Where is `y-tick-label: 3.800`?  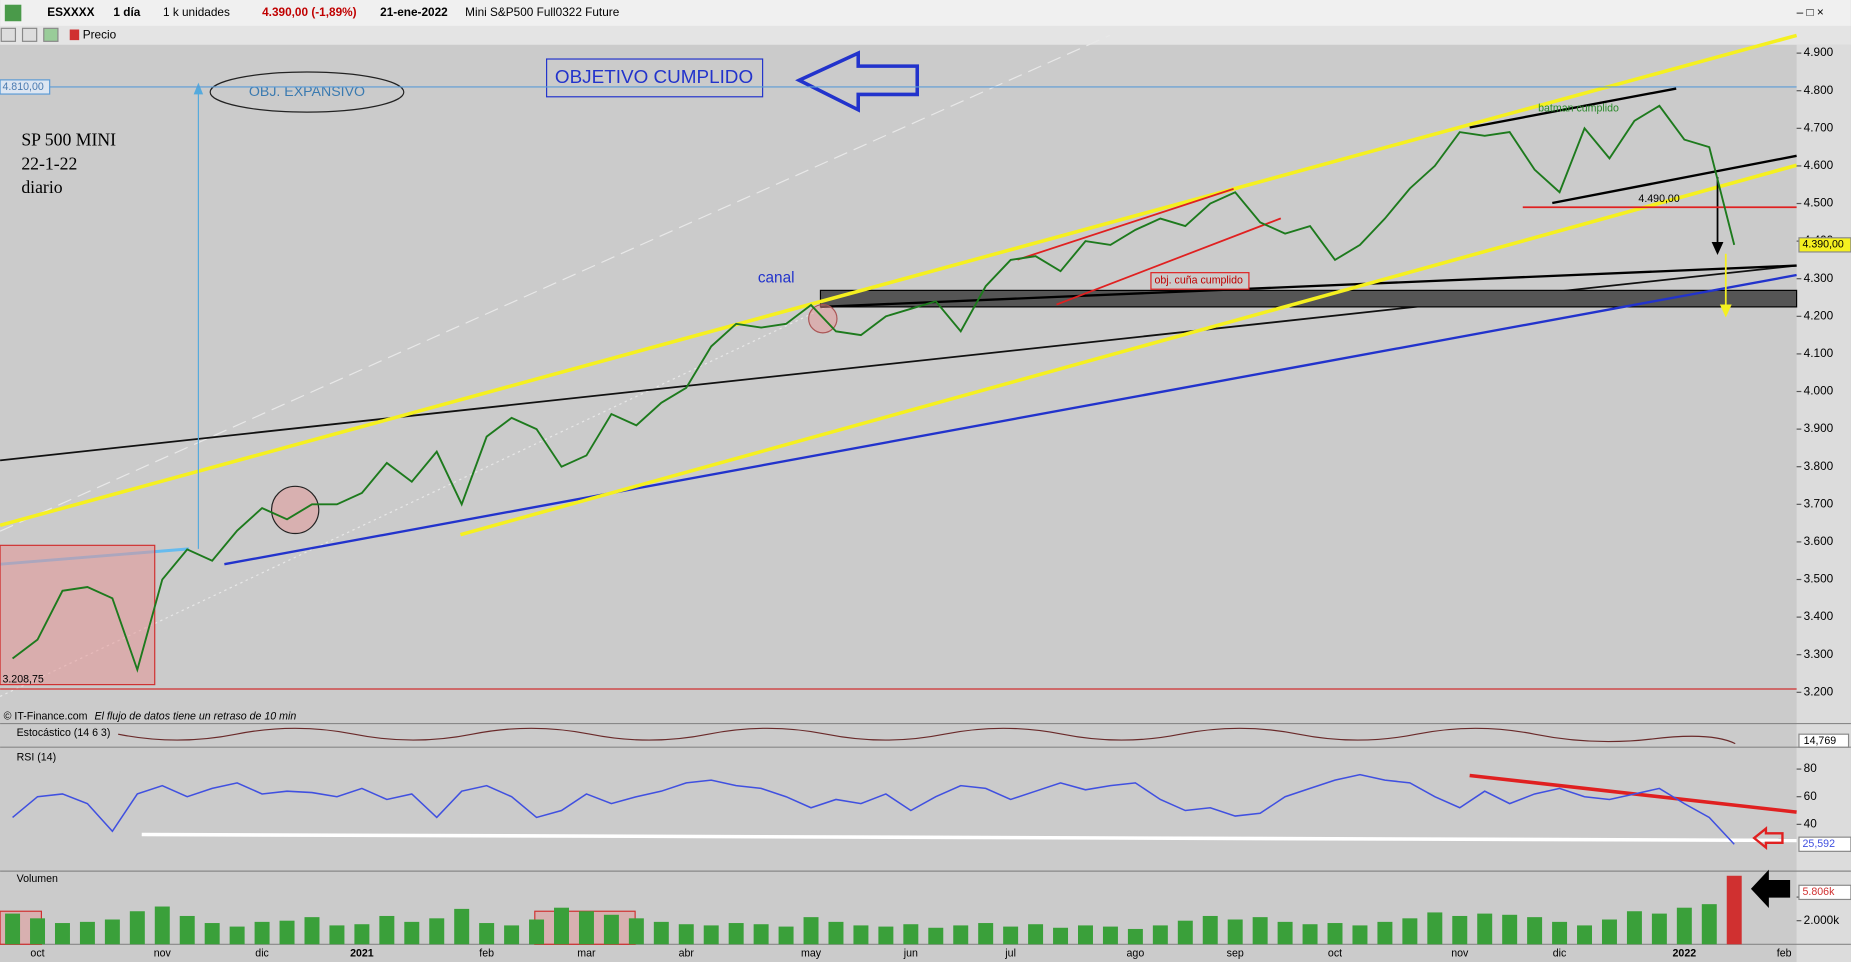
y-tick-label: 3.800 is located at coordinates (1819, 466).